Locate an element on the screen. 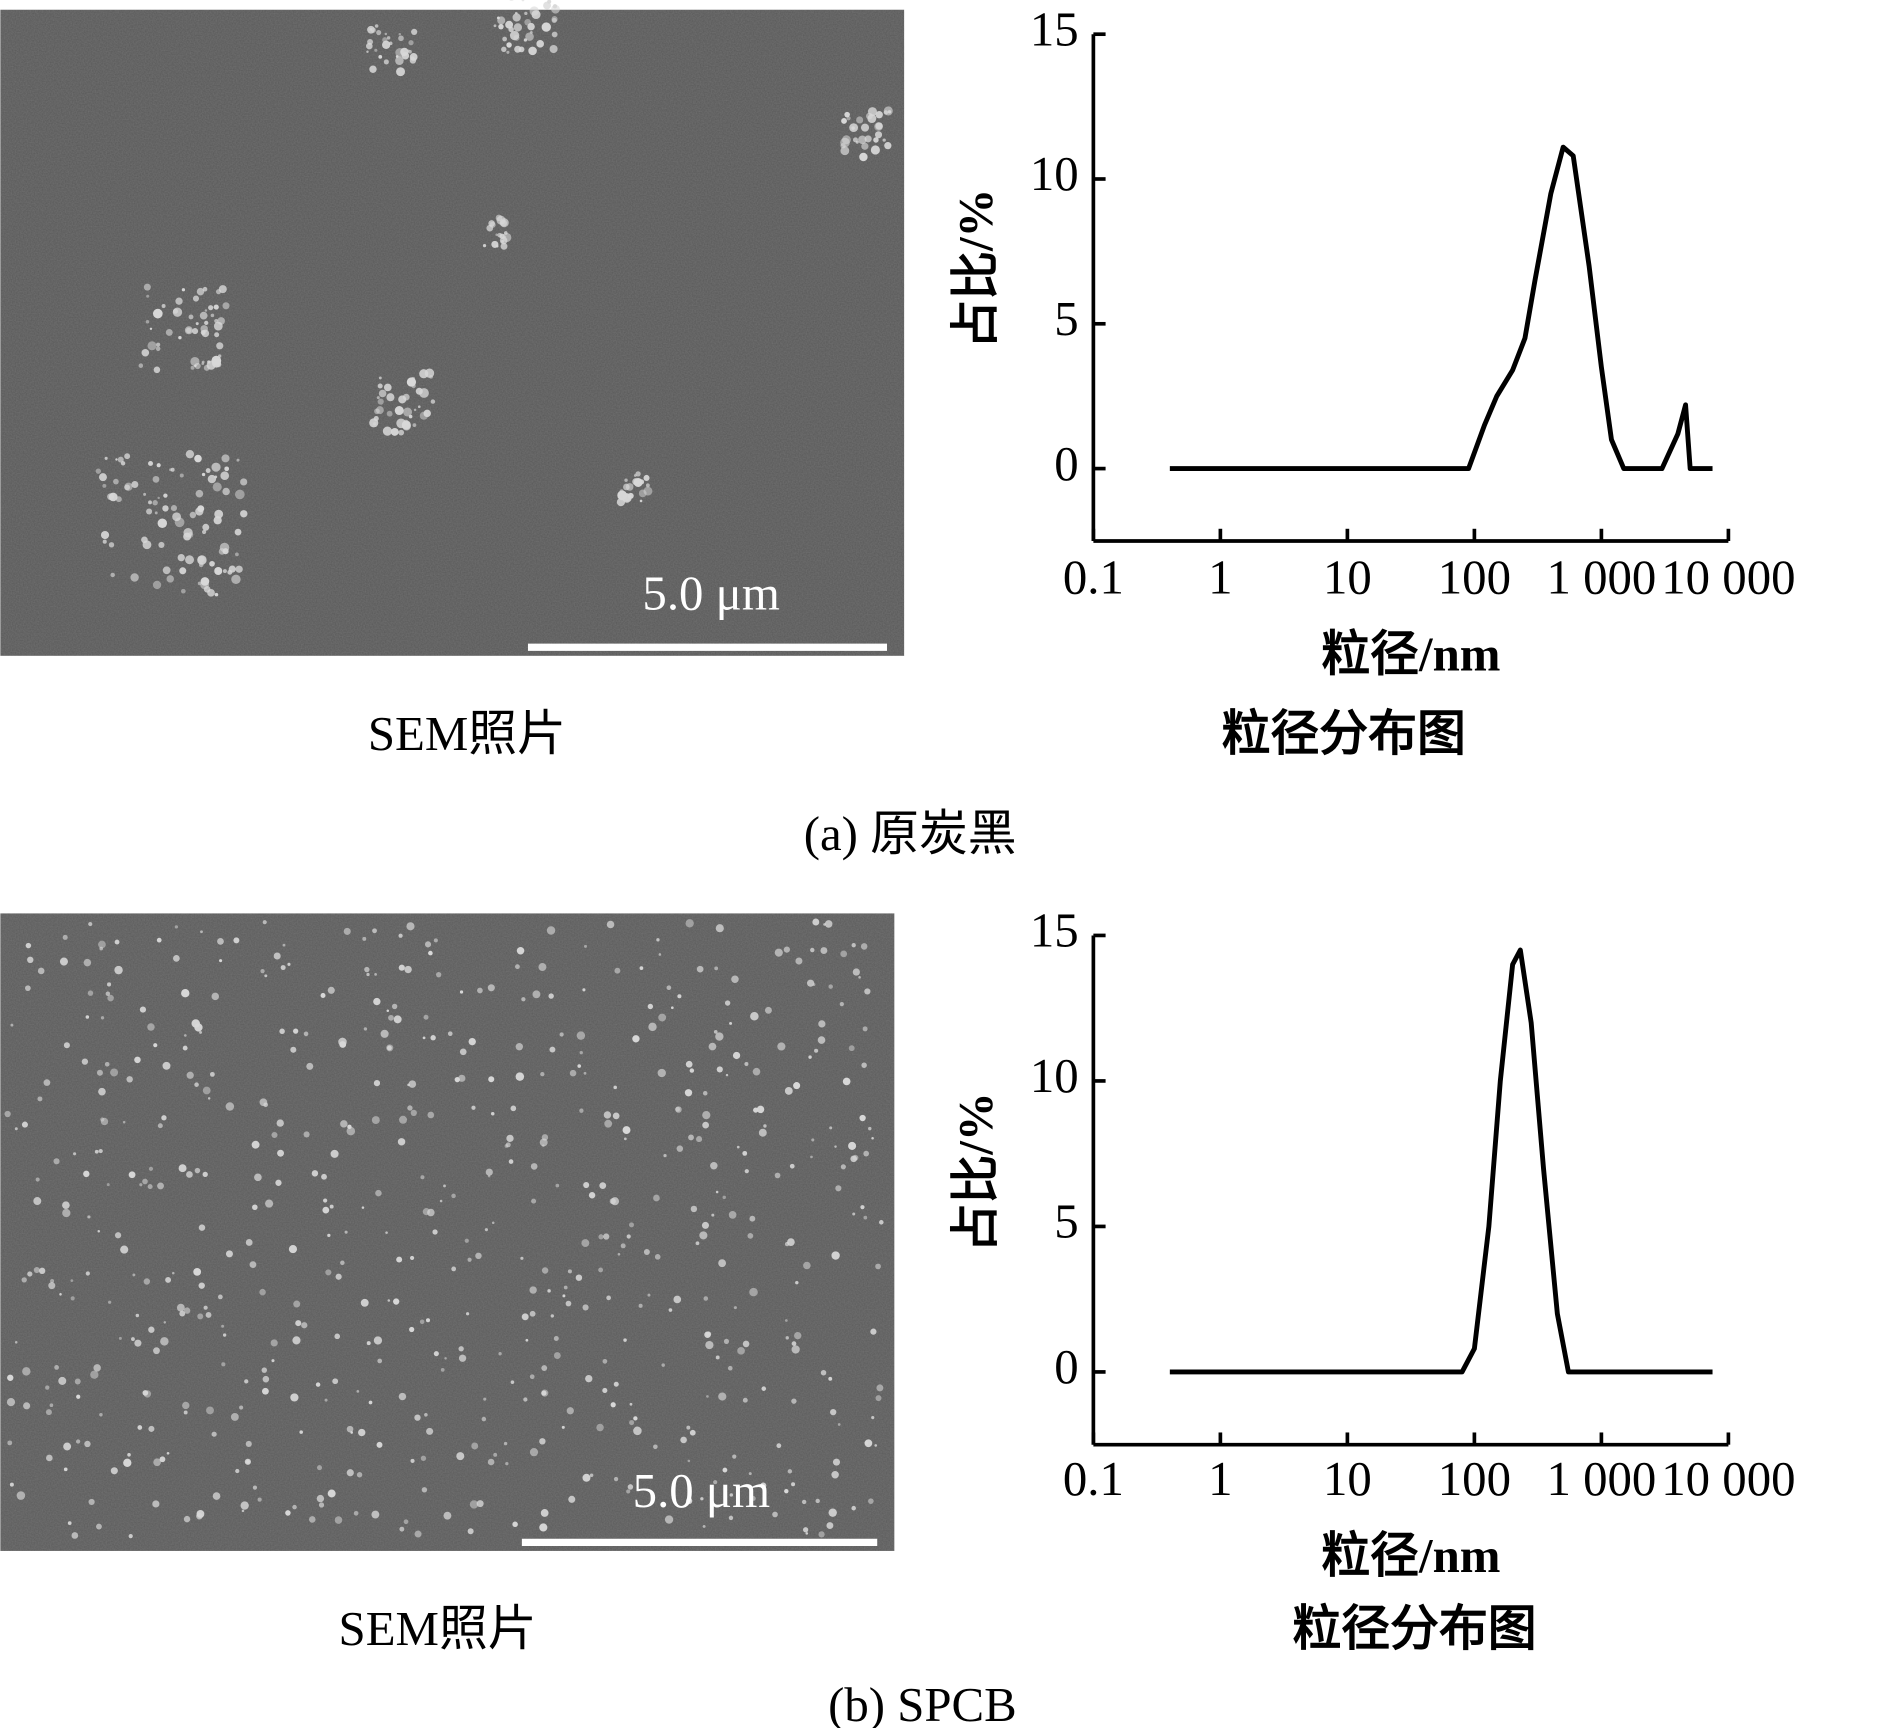 This screenshot has width=1890, height=1728. x-axis-label: 粒径/nm is located at coordinates (1410, 1555).